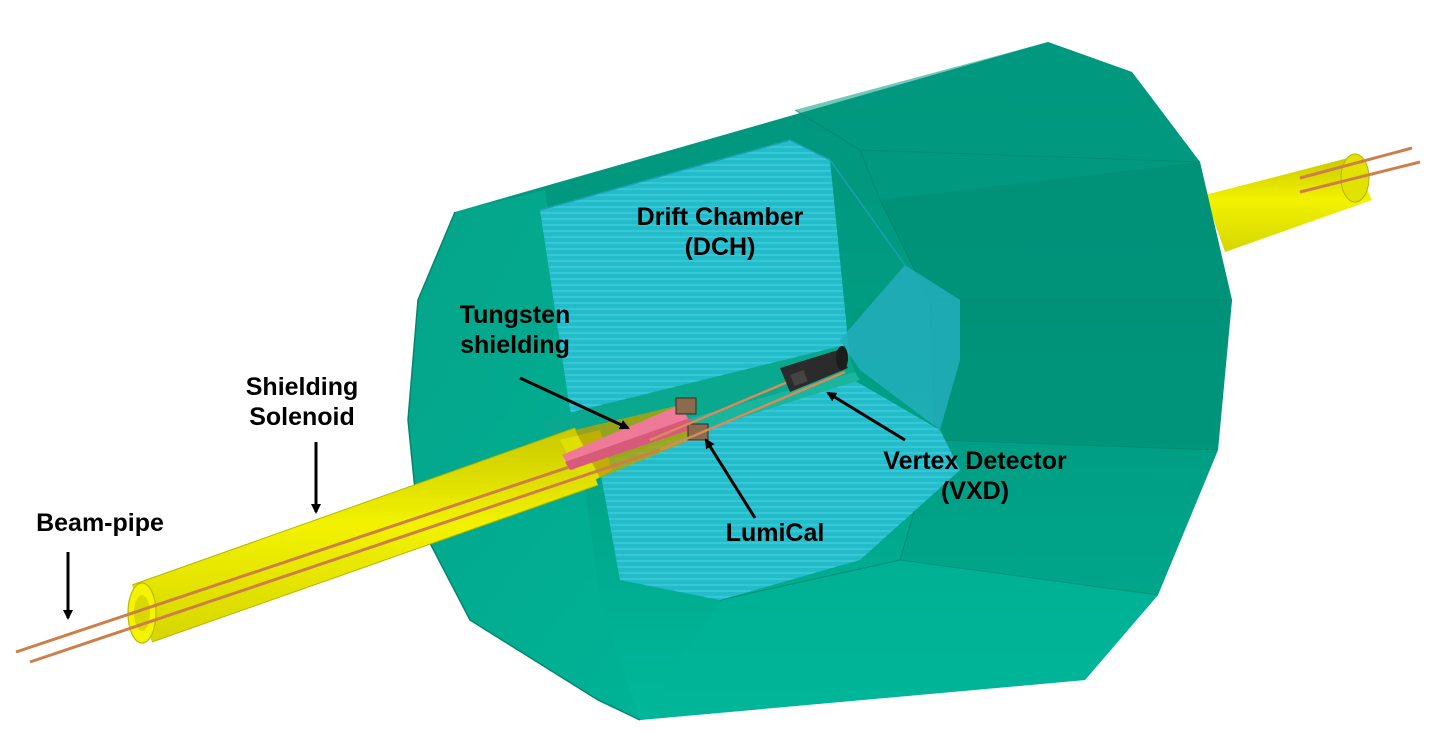 The image size is (1444, 741). Describe the element at coordinates (720, 232) in the screenshot. I see `label-drift-chamber: Drift Chamber (DCH)` at that location.